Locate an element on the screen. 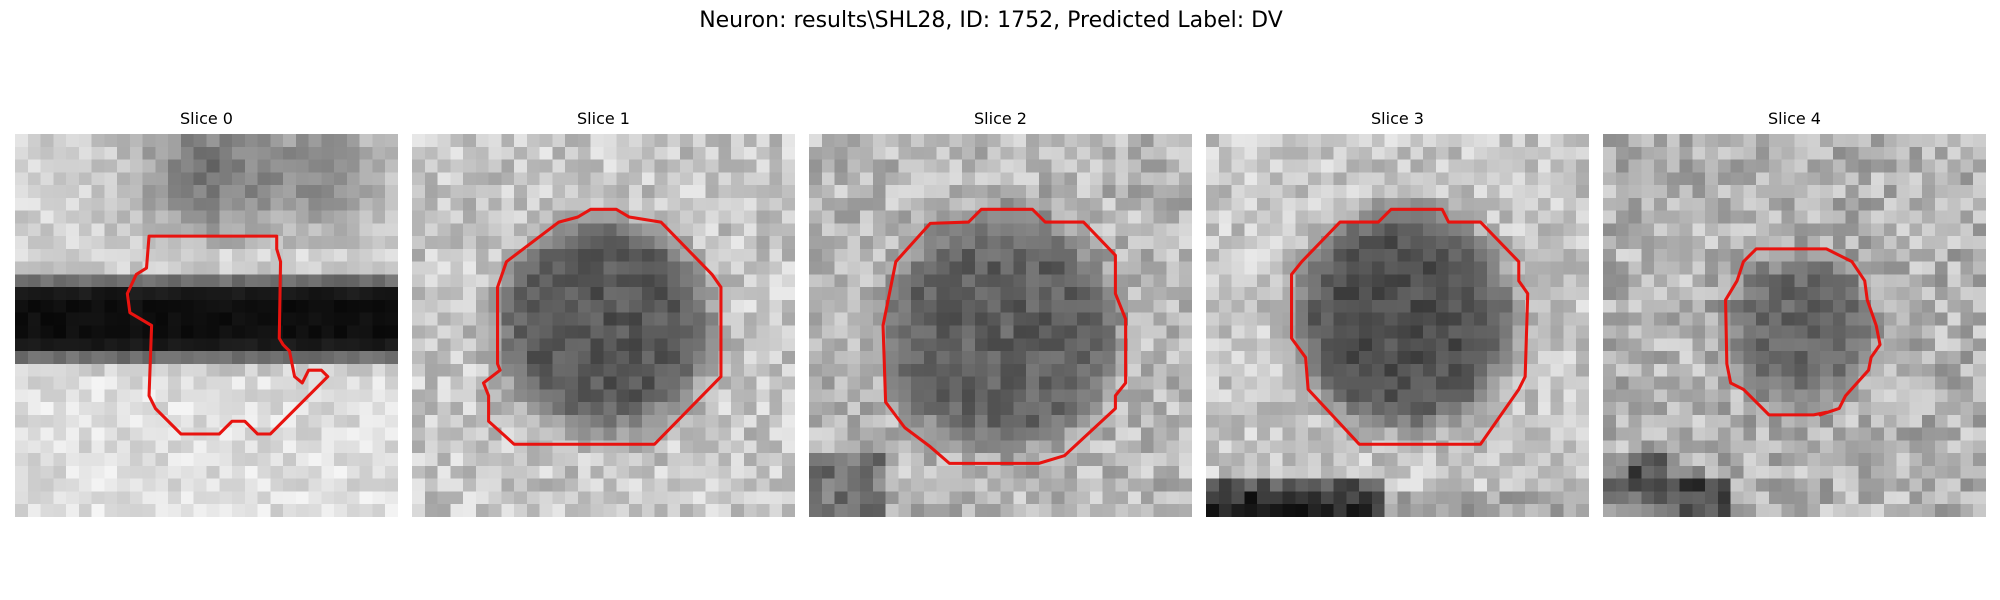 The image size is (2000, 600). slice-title: Slice 4 is located at coordinates (1794, 118).